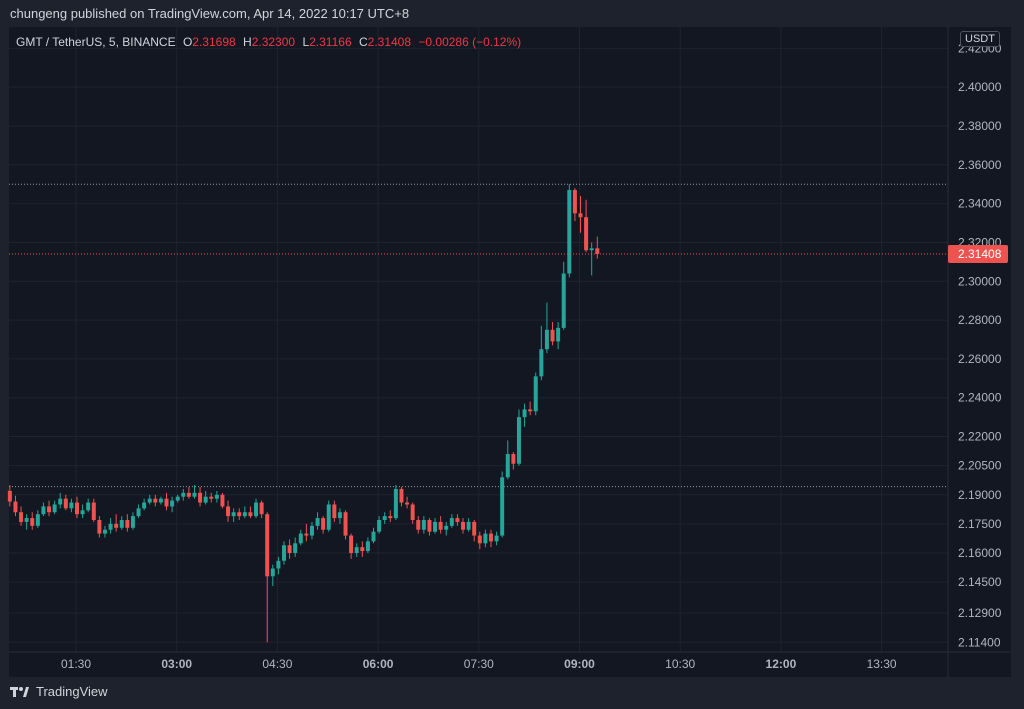  I want to click on close-value: 2.31408, so click(389, 42).